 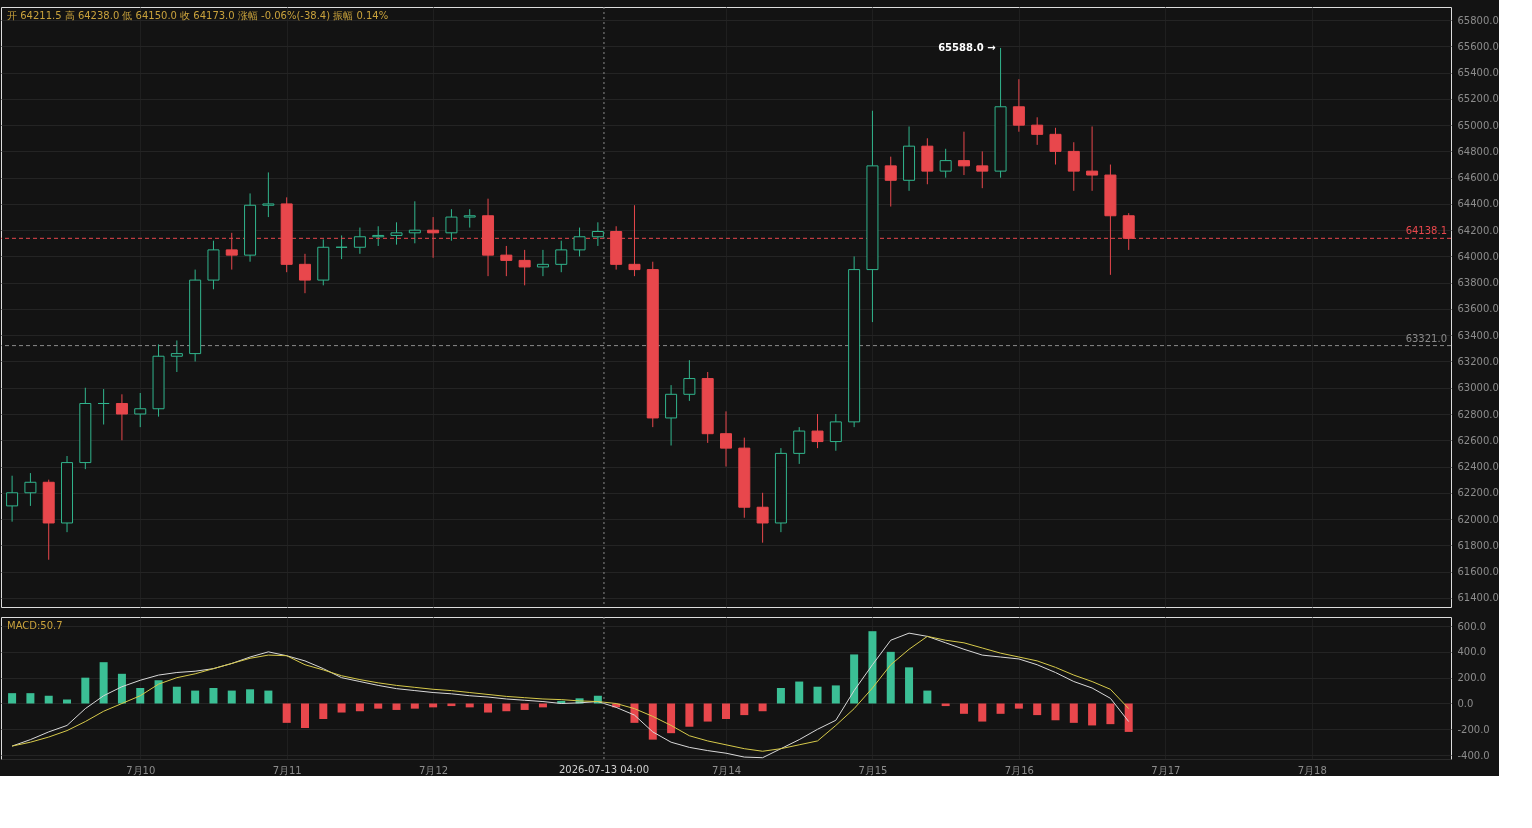 What do you see at coordinates (35, 625) in the screenshot?
I see `annotation: MACD:50.7` at bounding box center [35, 625].